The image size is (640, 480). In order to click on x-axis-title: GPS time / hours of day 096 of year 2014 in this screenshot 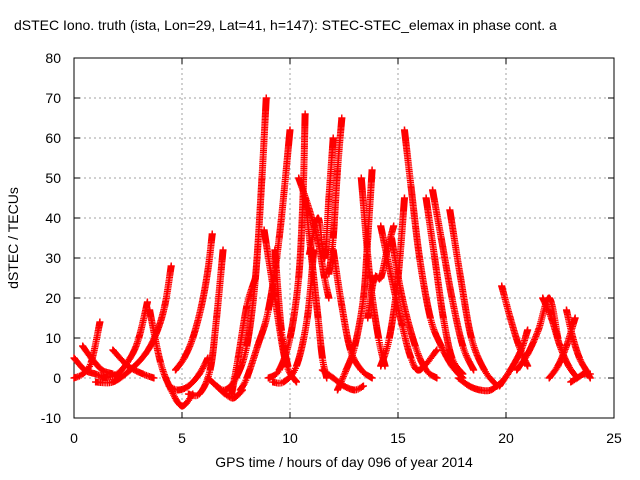, I will do `click(344, 462)`.